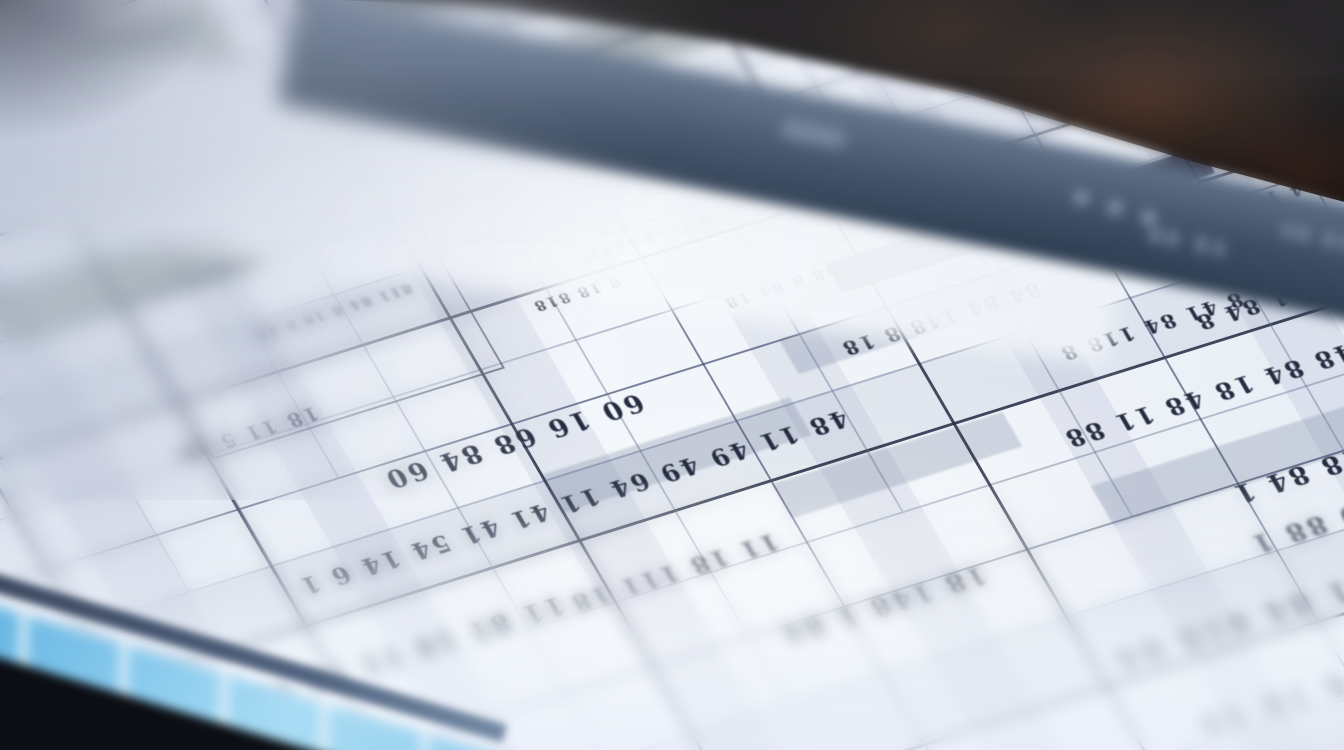 This screenshot has width=1344, height=750. Describe the element at coordinates (1188, 242) in the screenshot. I see `toolbar-glyph-text: 88 84` at that location.